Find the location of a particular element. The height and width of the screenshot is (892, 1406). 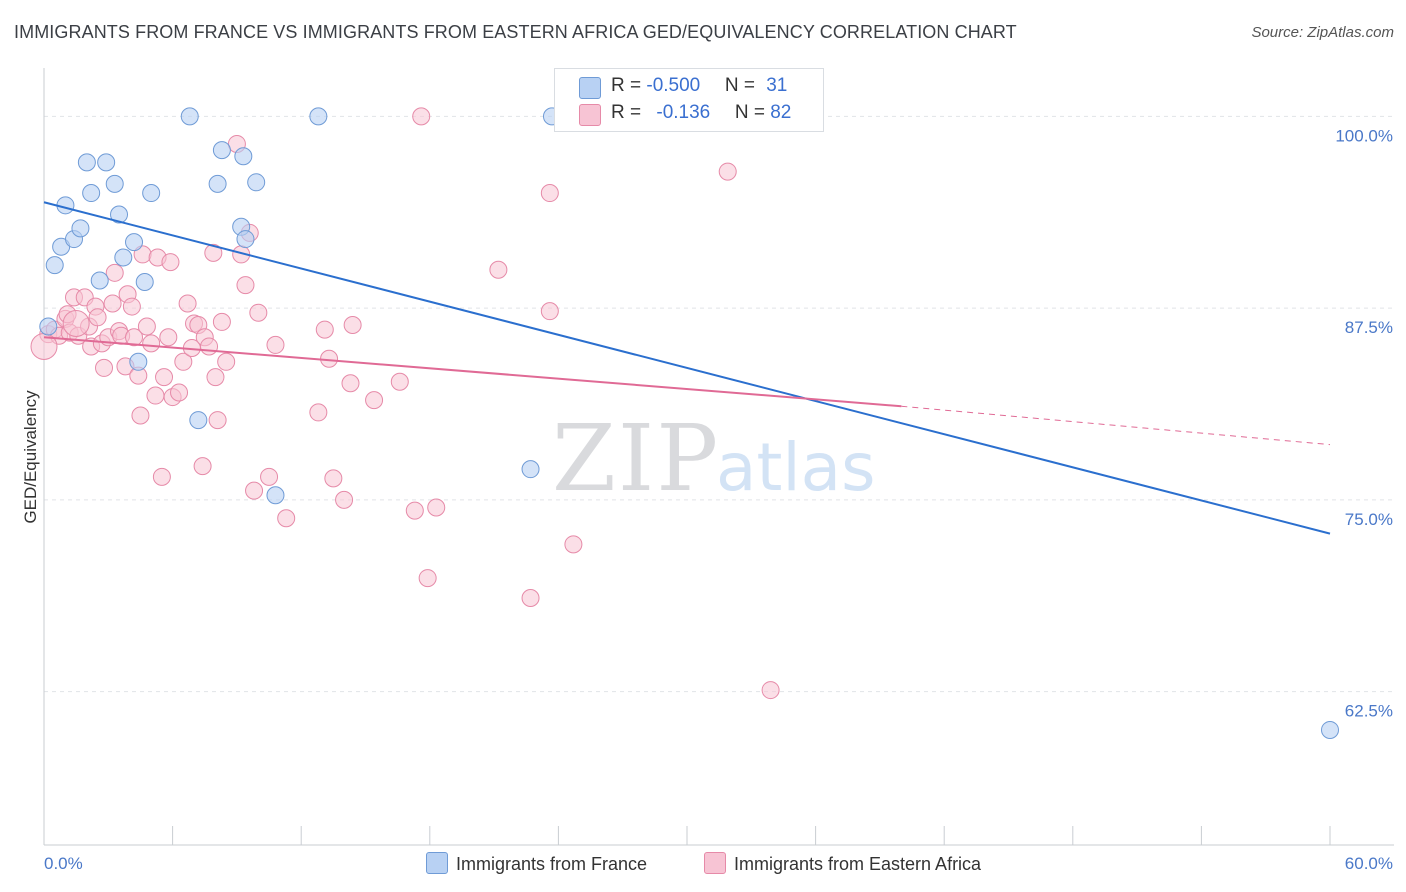

y-axis-label: GED/Equivalency is located at coordinates (30, 457).